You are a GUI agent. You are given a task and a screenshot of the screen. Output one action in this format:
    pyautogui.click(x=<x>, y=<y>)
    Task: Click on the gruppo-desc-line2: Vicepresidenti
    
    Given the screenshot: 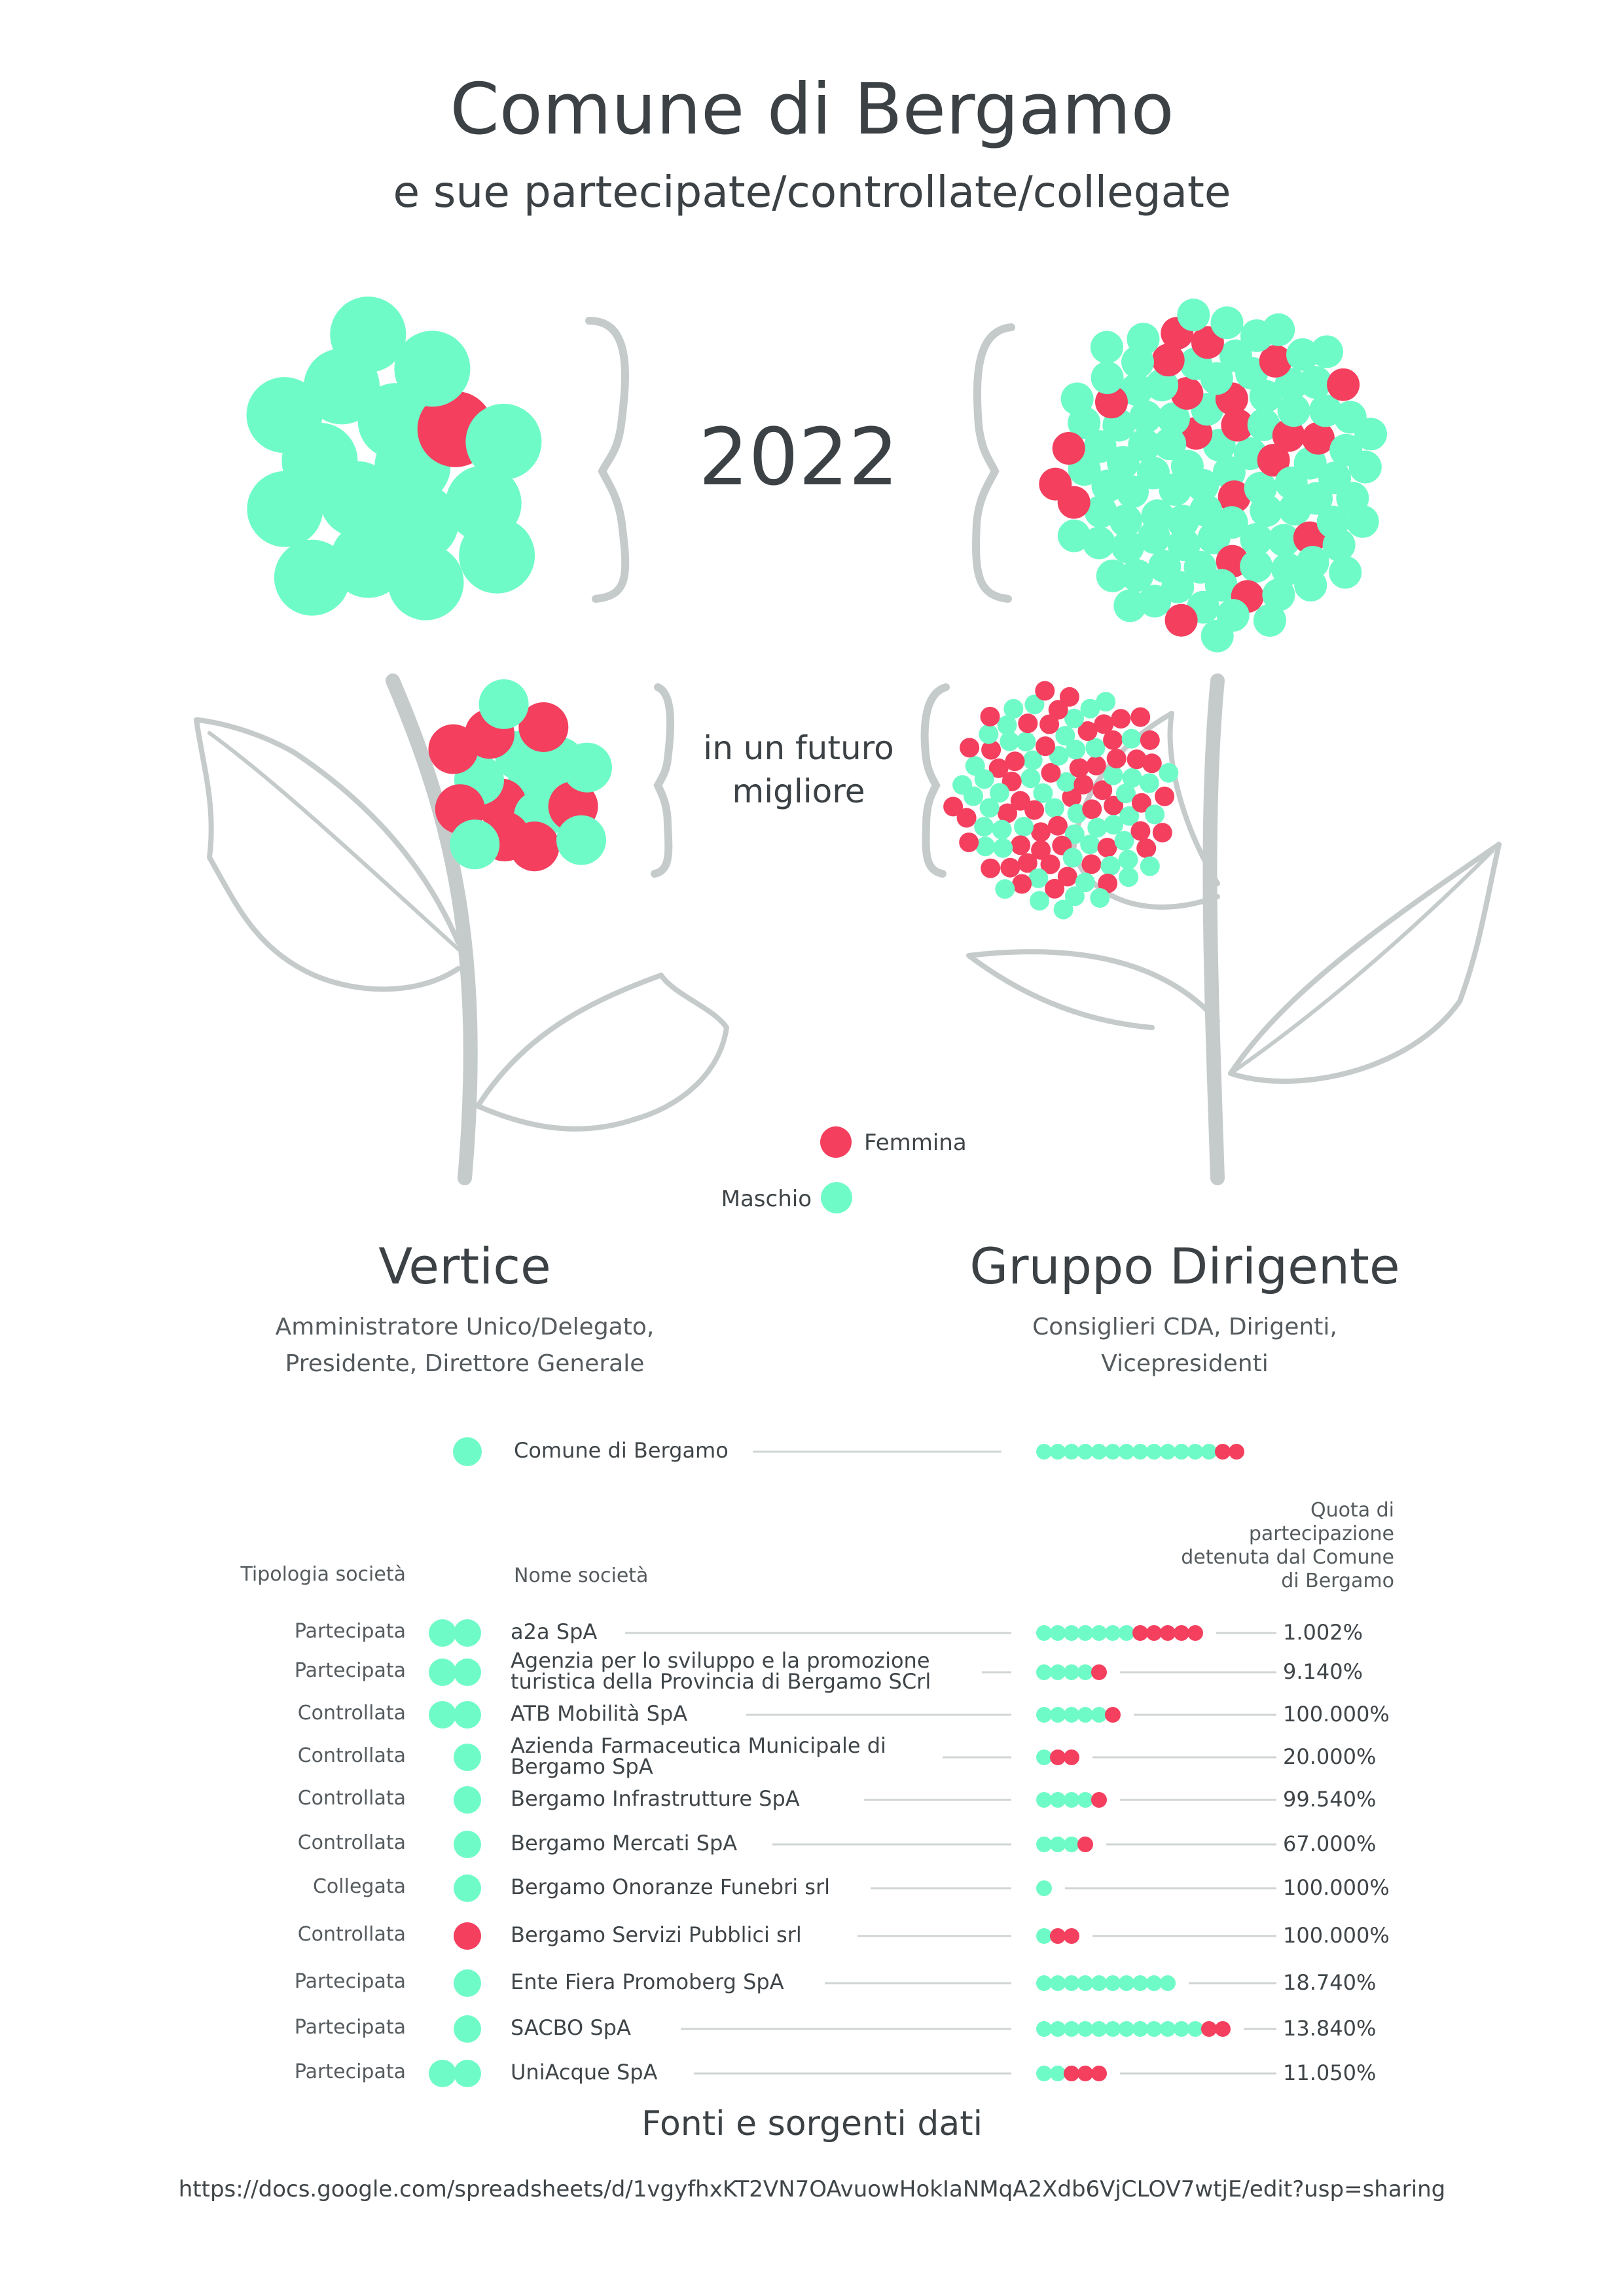 What is the action you would take?
    pyautogui.click(x=1185, y=1363)
    